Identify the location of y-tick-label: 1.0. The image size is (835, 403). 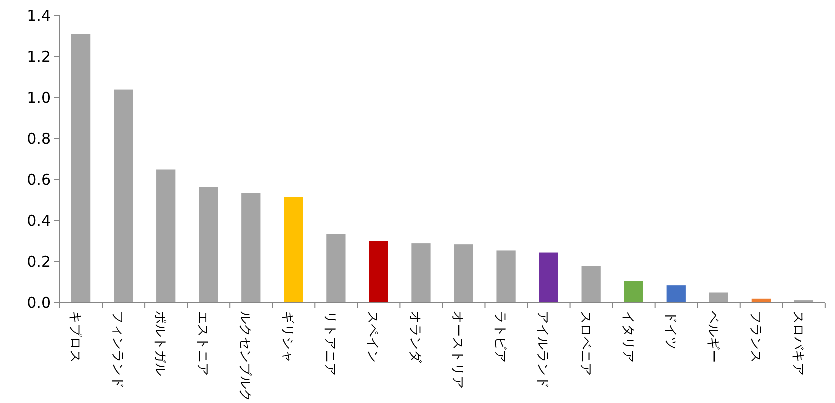
(39, 97).